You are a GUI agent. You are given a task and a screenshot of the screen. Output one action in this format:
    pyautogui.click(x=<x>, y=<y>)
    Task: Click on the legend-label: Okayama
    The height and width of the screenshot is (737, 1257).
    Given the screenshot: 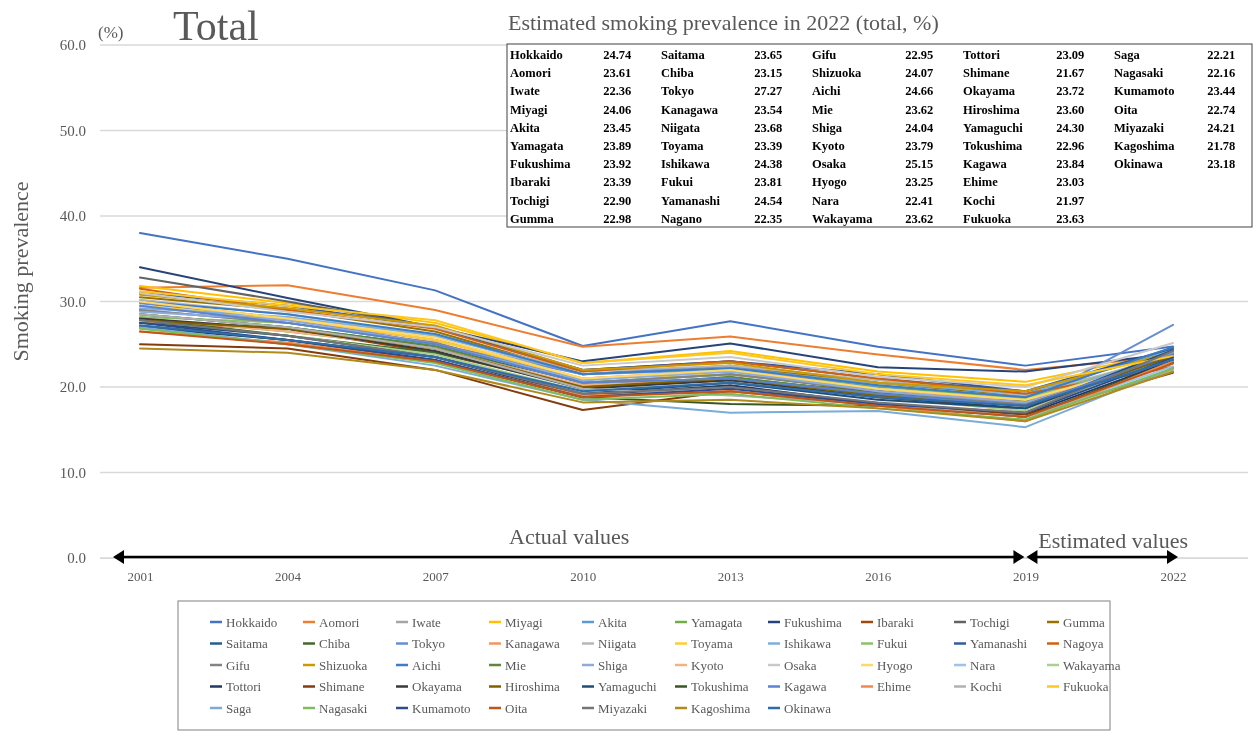 What is the action you would take?
    pyautogui.click(x=437, y=686)
    